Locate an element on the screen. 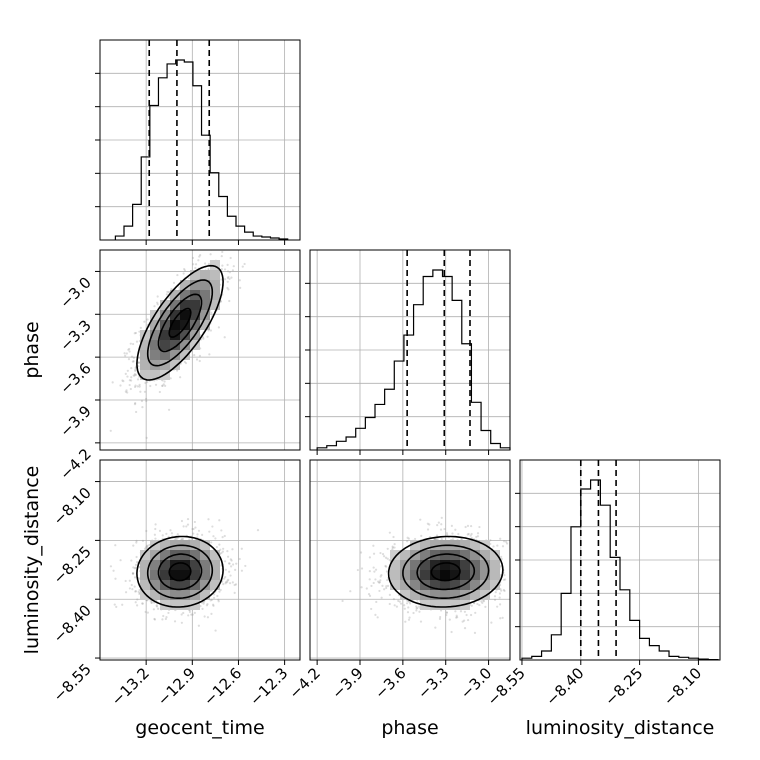 The height and width of the screenshot is (760, 760). tick-label-y-phase-2: −3.6 is located at coordinates (75, 378).